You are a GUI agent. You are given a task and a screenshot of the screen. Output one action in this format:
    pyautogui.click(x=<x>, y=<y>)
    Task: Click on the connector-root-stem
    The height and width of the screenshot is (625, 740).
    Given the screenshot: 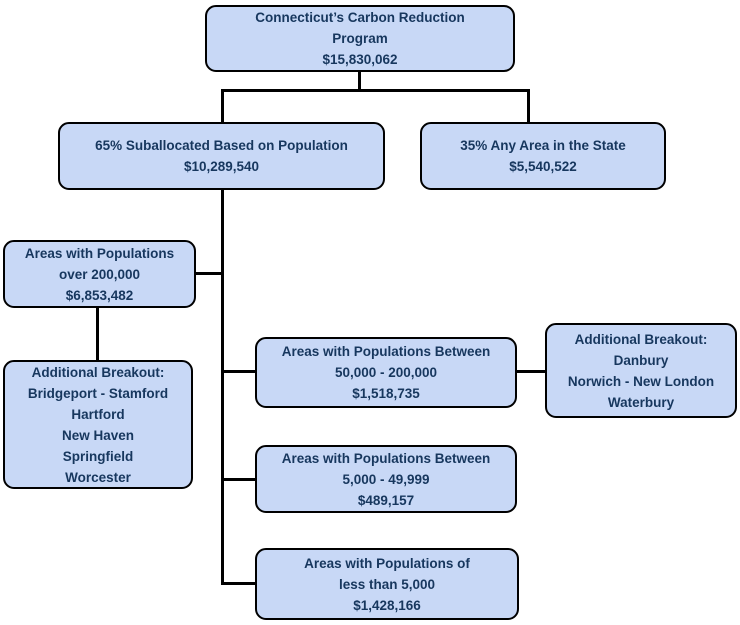 What is the action you would take?
    pyautogui.click(x=359, y=81)
    